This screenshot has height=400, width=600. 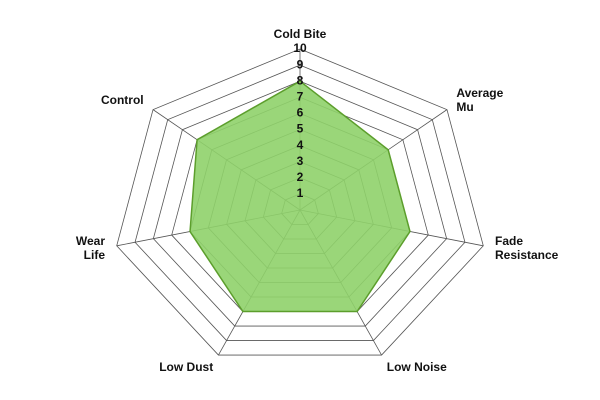 I want to click on tick-label: 5, so click(x=300, y=129).